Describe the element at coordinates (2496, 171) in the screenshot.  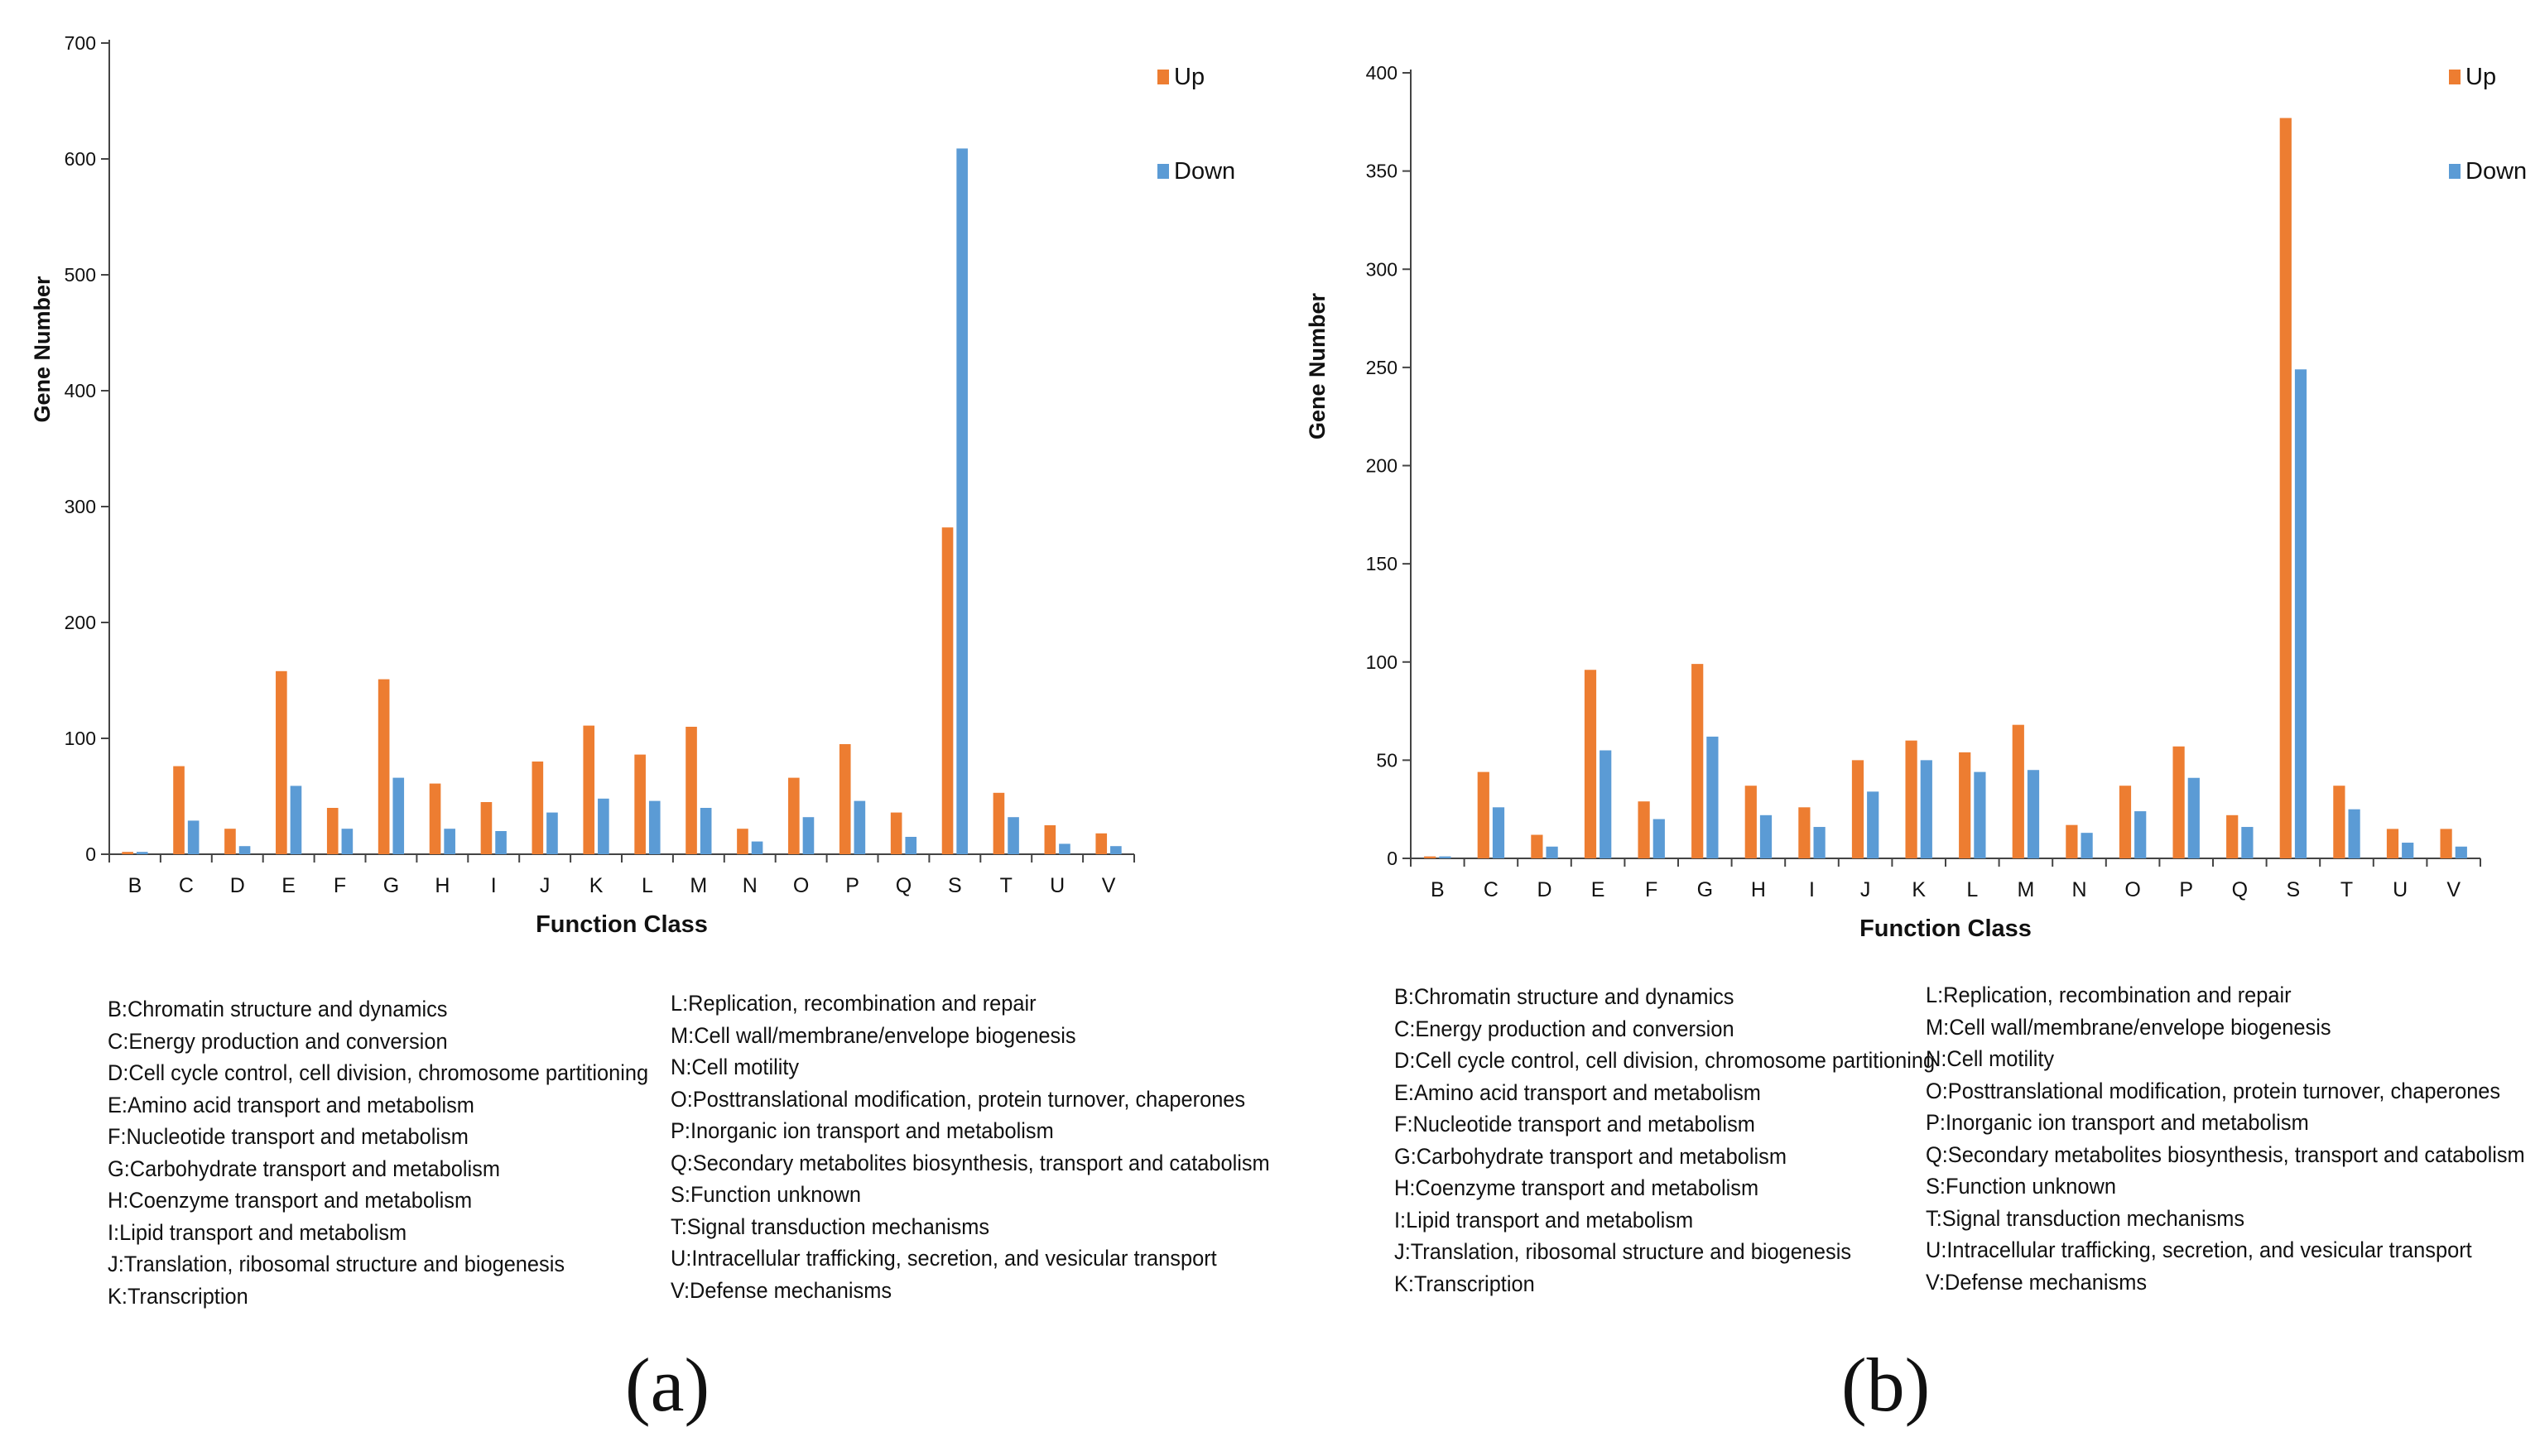
I see `legend-label-down: Down` at that location.